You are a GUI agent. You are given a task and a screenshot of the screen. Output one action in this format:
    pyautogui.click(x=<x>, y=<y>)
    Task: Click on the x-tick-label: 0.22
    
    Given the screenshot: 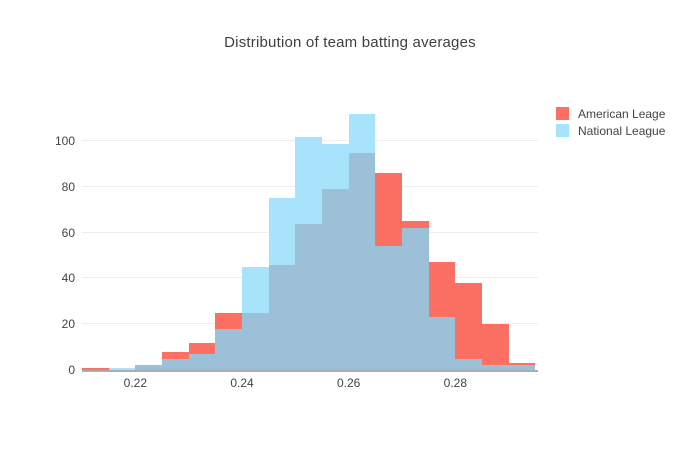 What is the action you would take?
    pyautogui.click(x=135, y=383)
    